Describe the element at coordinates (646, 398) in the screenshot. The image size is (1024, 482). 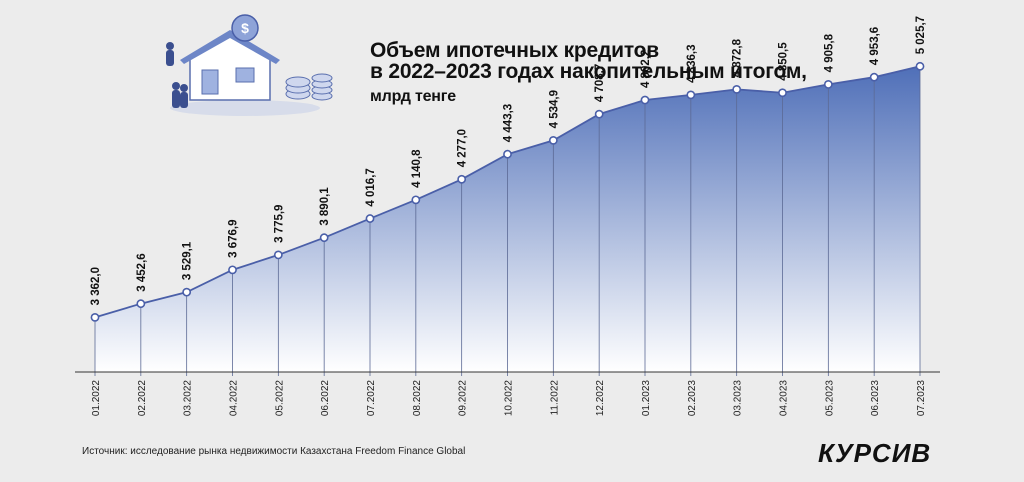
I see `x-tick-label: 01.2023` at that location.